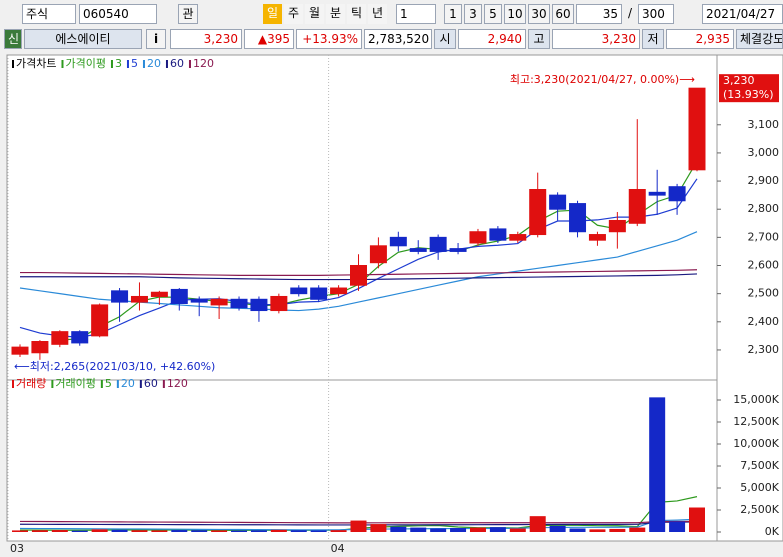 The image size is (783, 557). I want to click on last-pct: (13.93%), so click(748, 94).